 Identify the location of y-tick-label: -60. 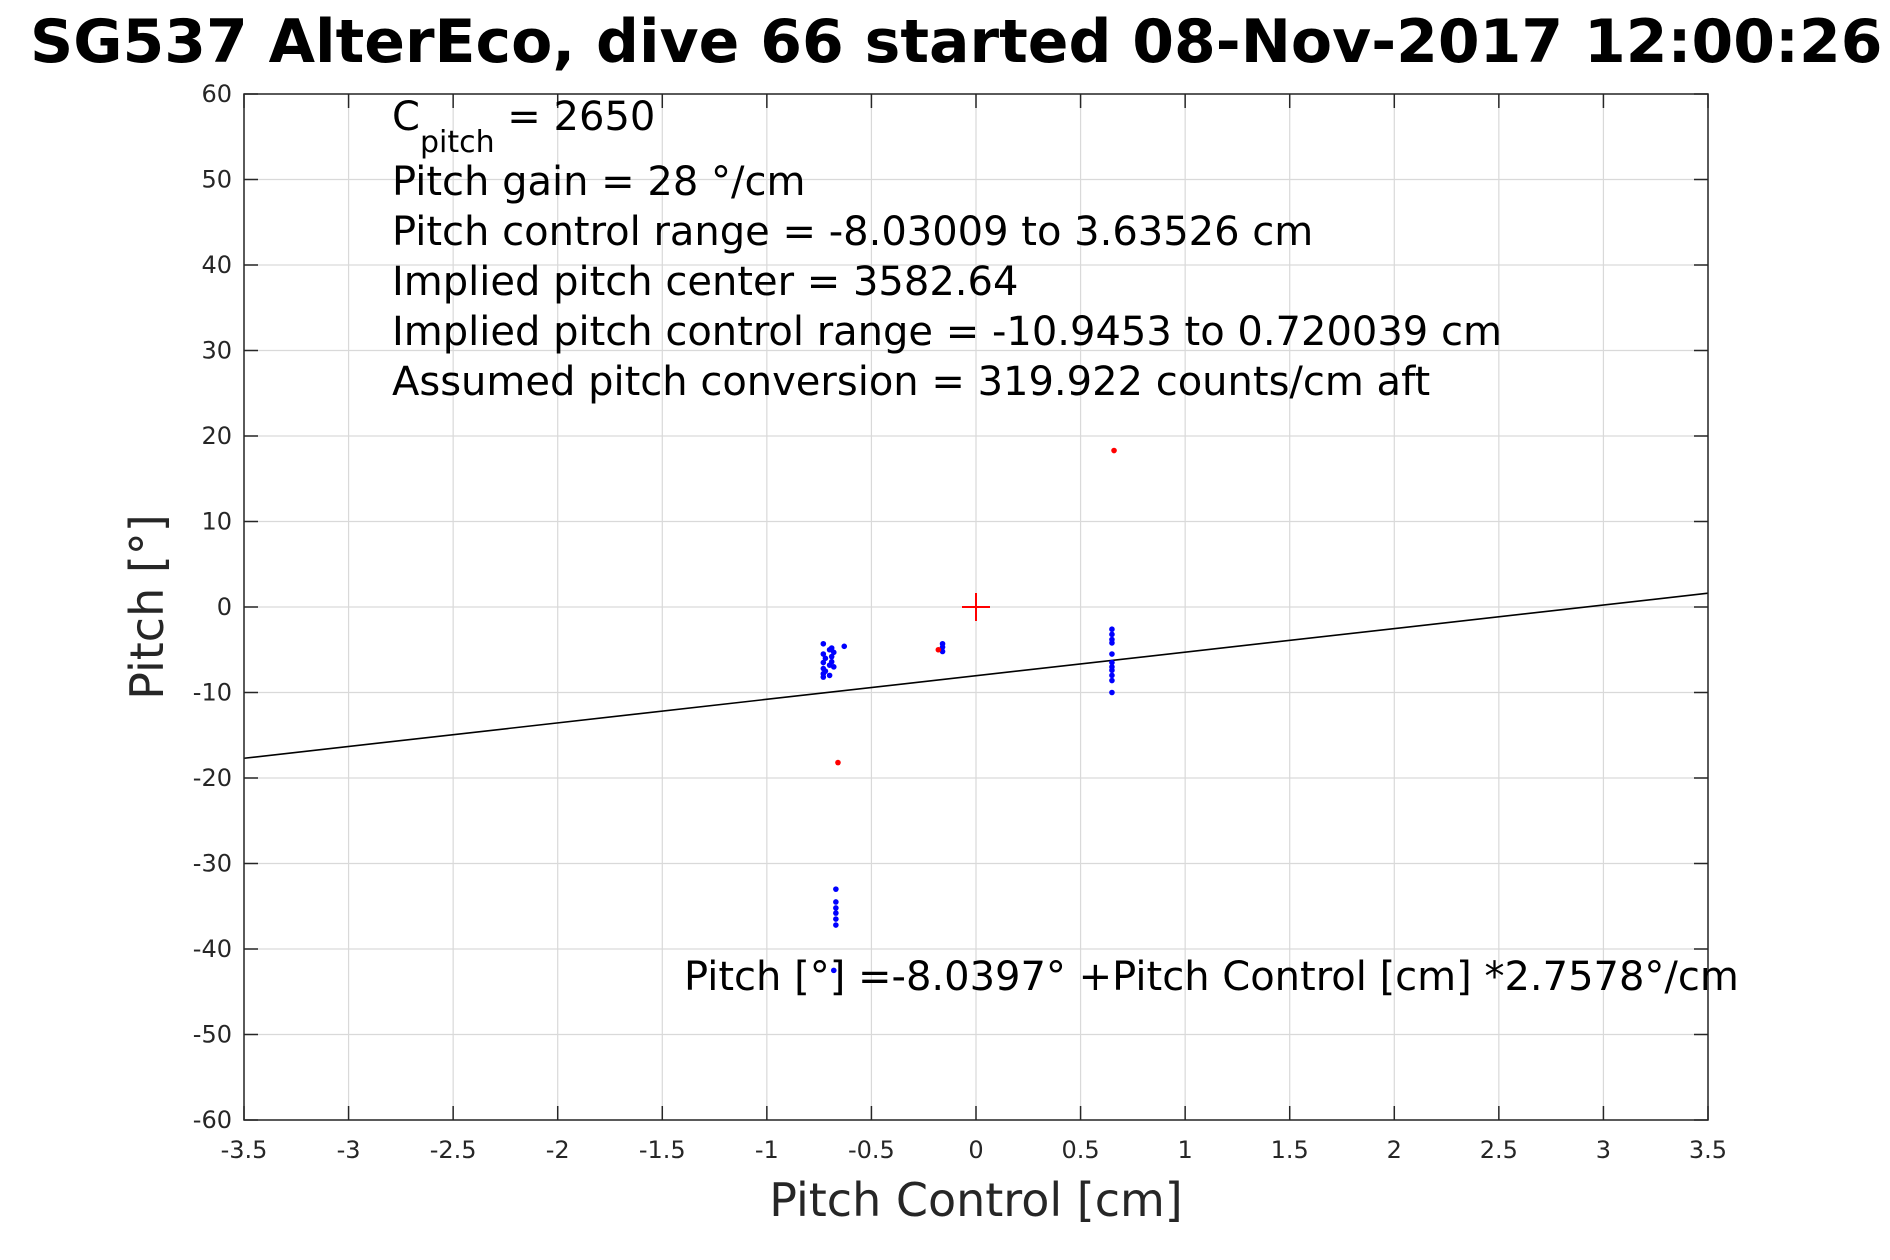
(212, 1120).